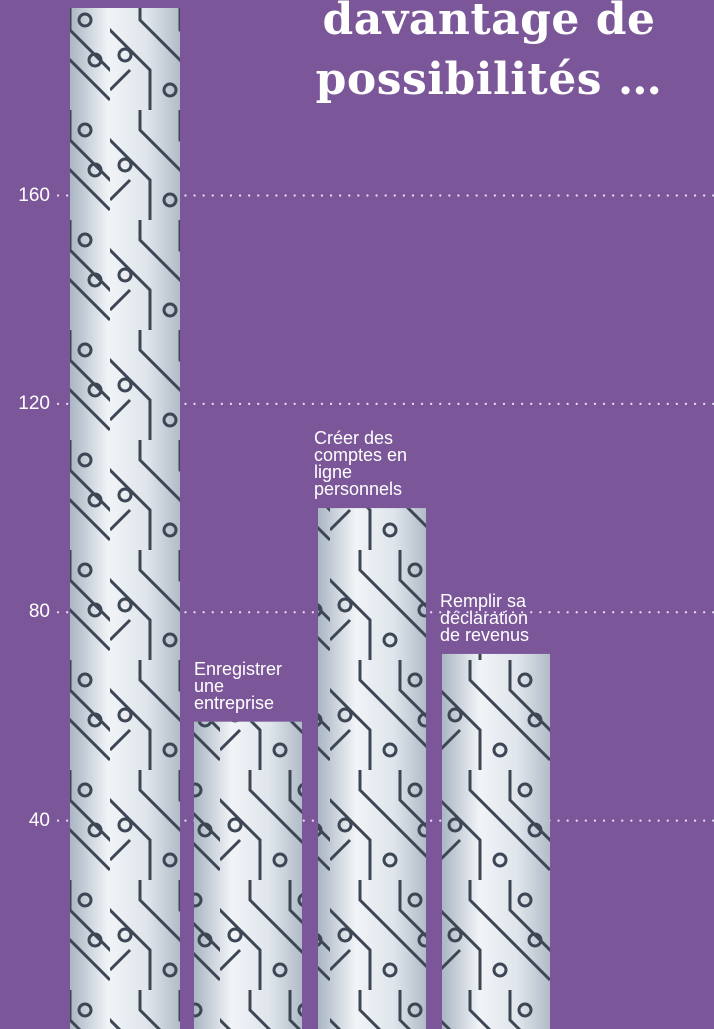 This screenshot has height=1029, width=714. Describe the element at coordinates (39, 612) in the screenshot. I see `y-tick-label: 80` at that location.